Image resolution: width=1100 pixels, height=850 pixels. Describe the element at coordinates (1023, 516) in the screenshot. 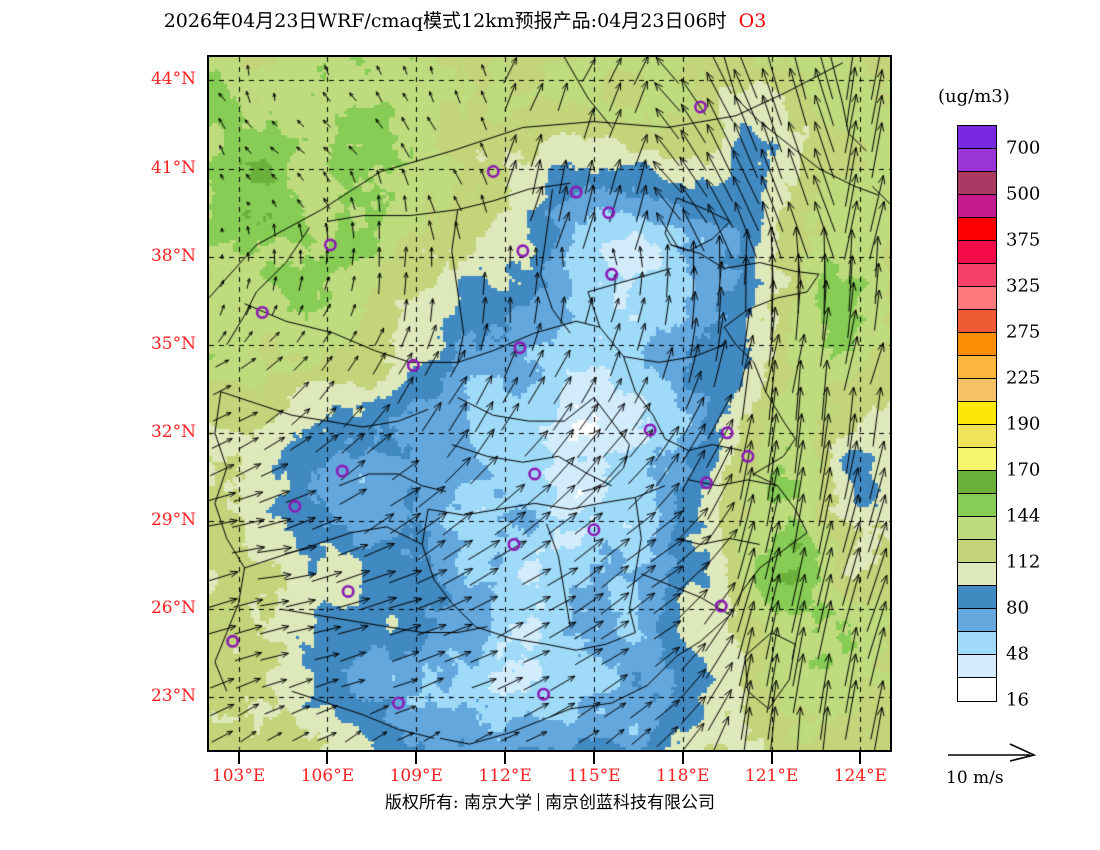

I see `colorbar-label-144: 144` at that location.